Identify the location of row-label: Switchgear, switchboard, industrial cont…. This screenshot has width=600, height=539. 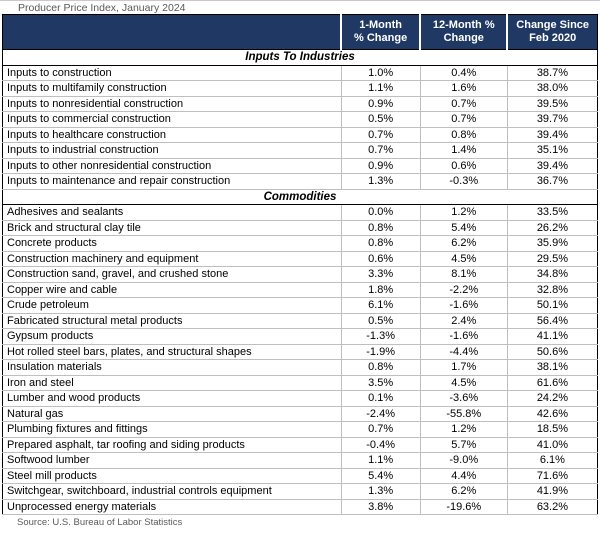
(172, 491).